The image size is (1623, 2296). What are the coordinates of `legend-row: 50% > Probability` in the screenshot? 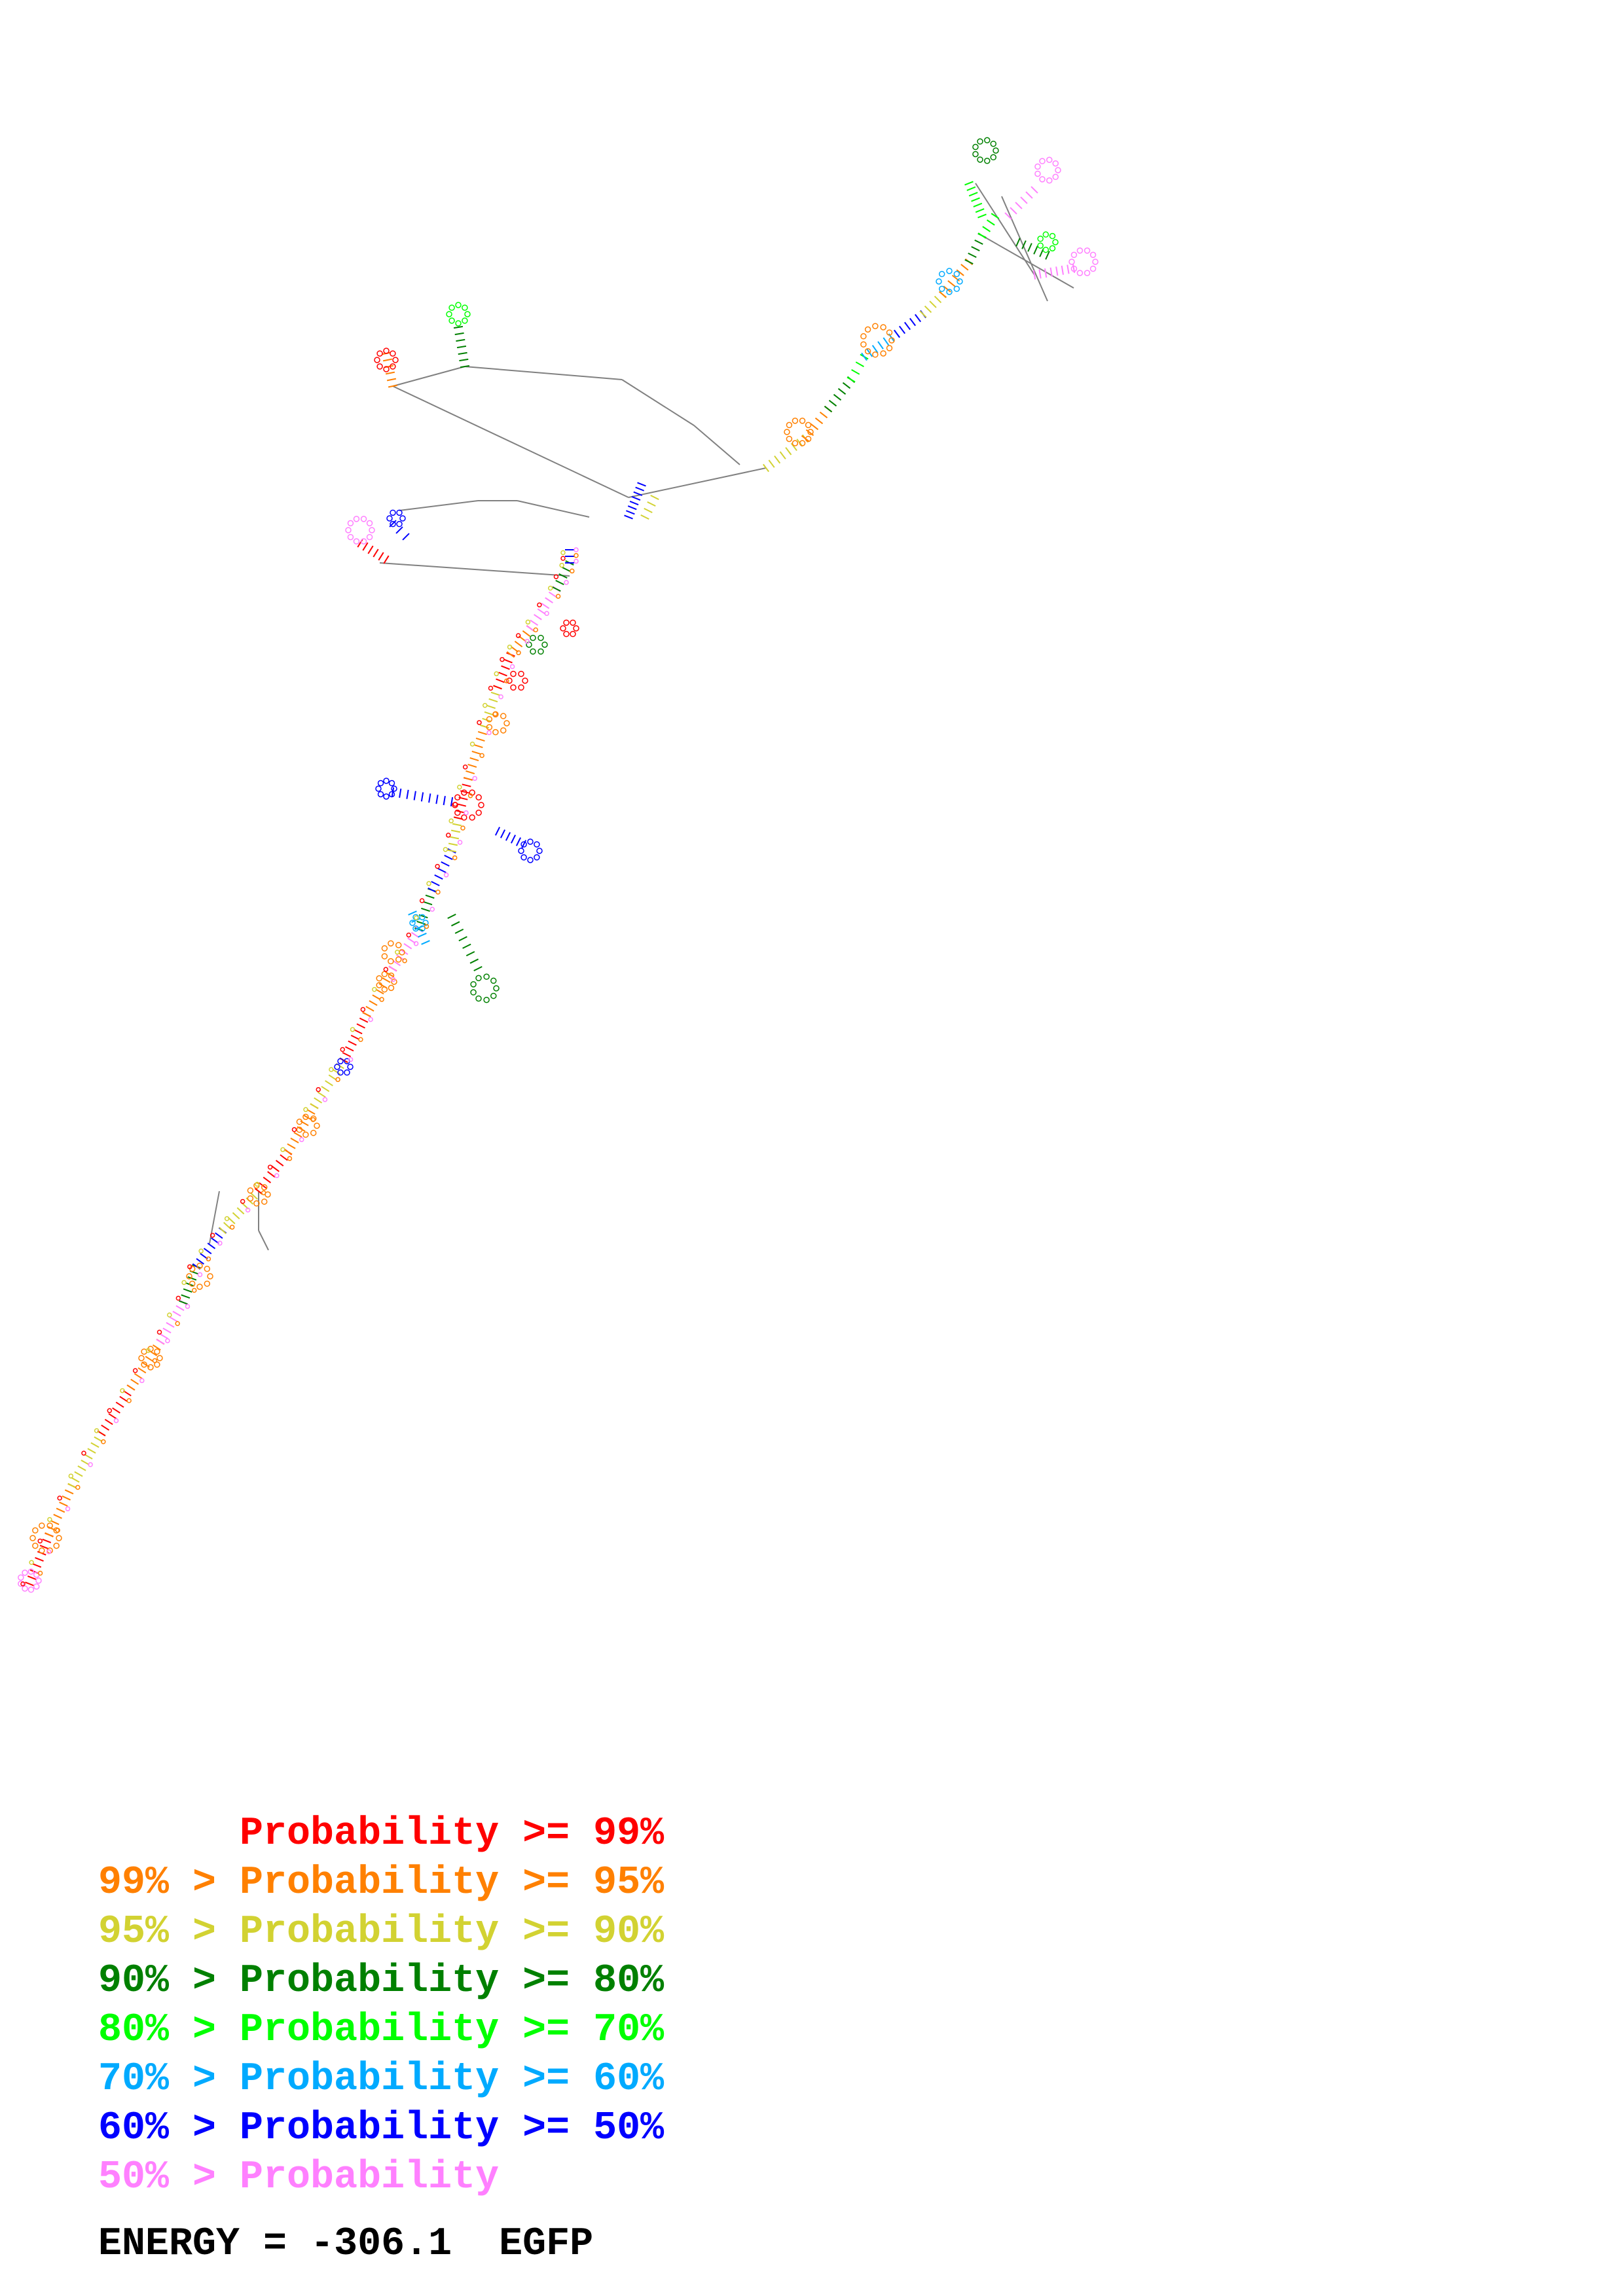 It's located at (299, 2177).